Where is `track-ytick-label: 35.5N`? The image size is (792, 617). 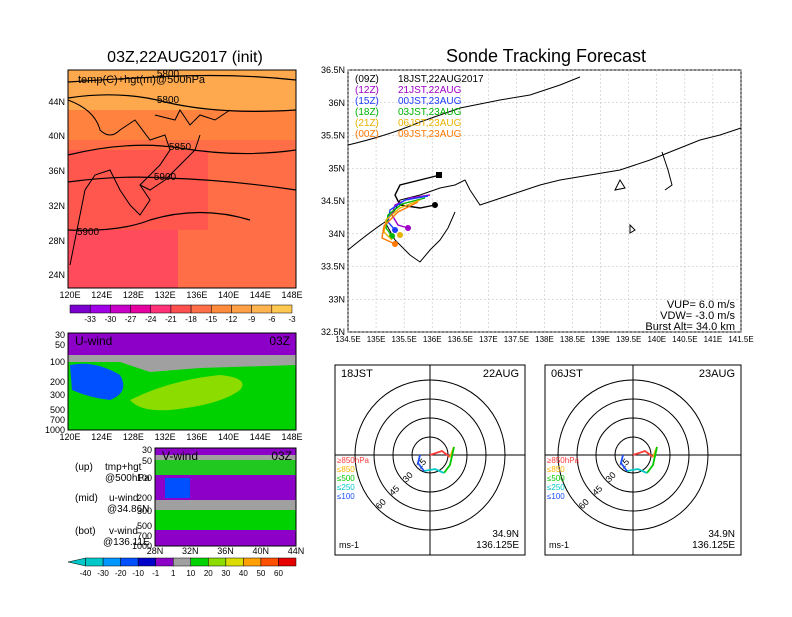
track-ytick-label: 35.5N is located at coordinates (333, 136).